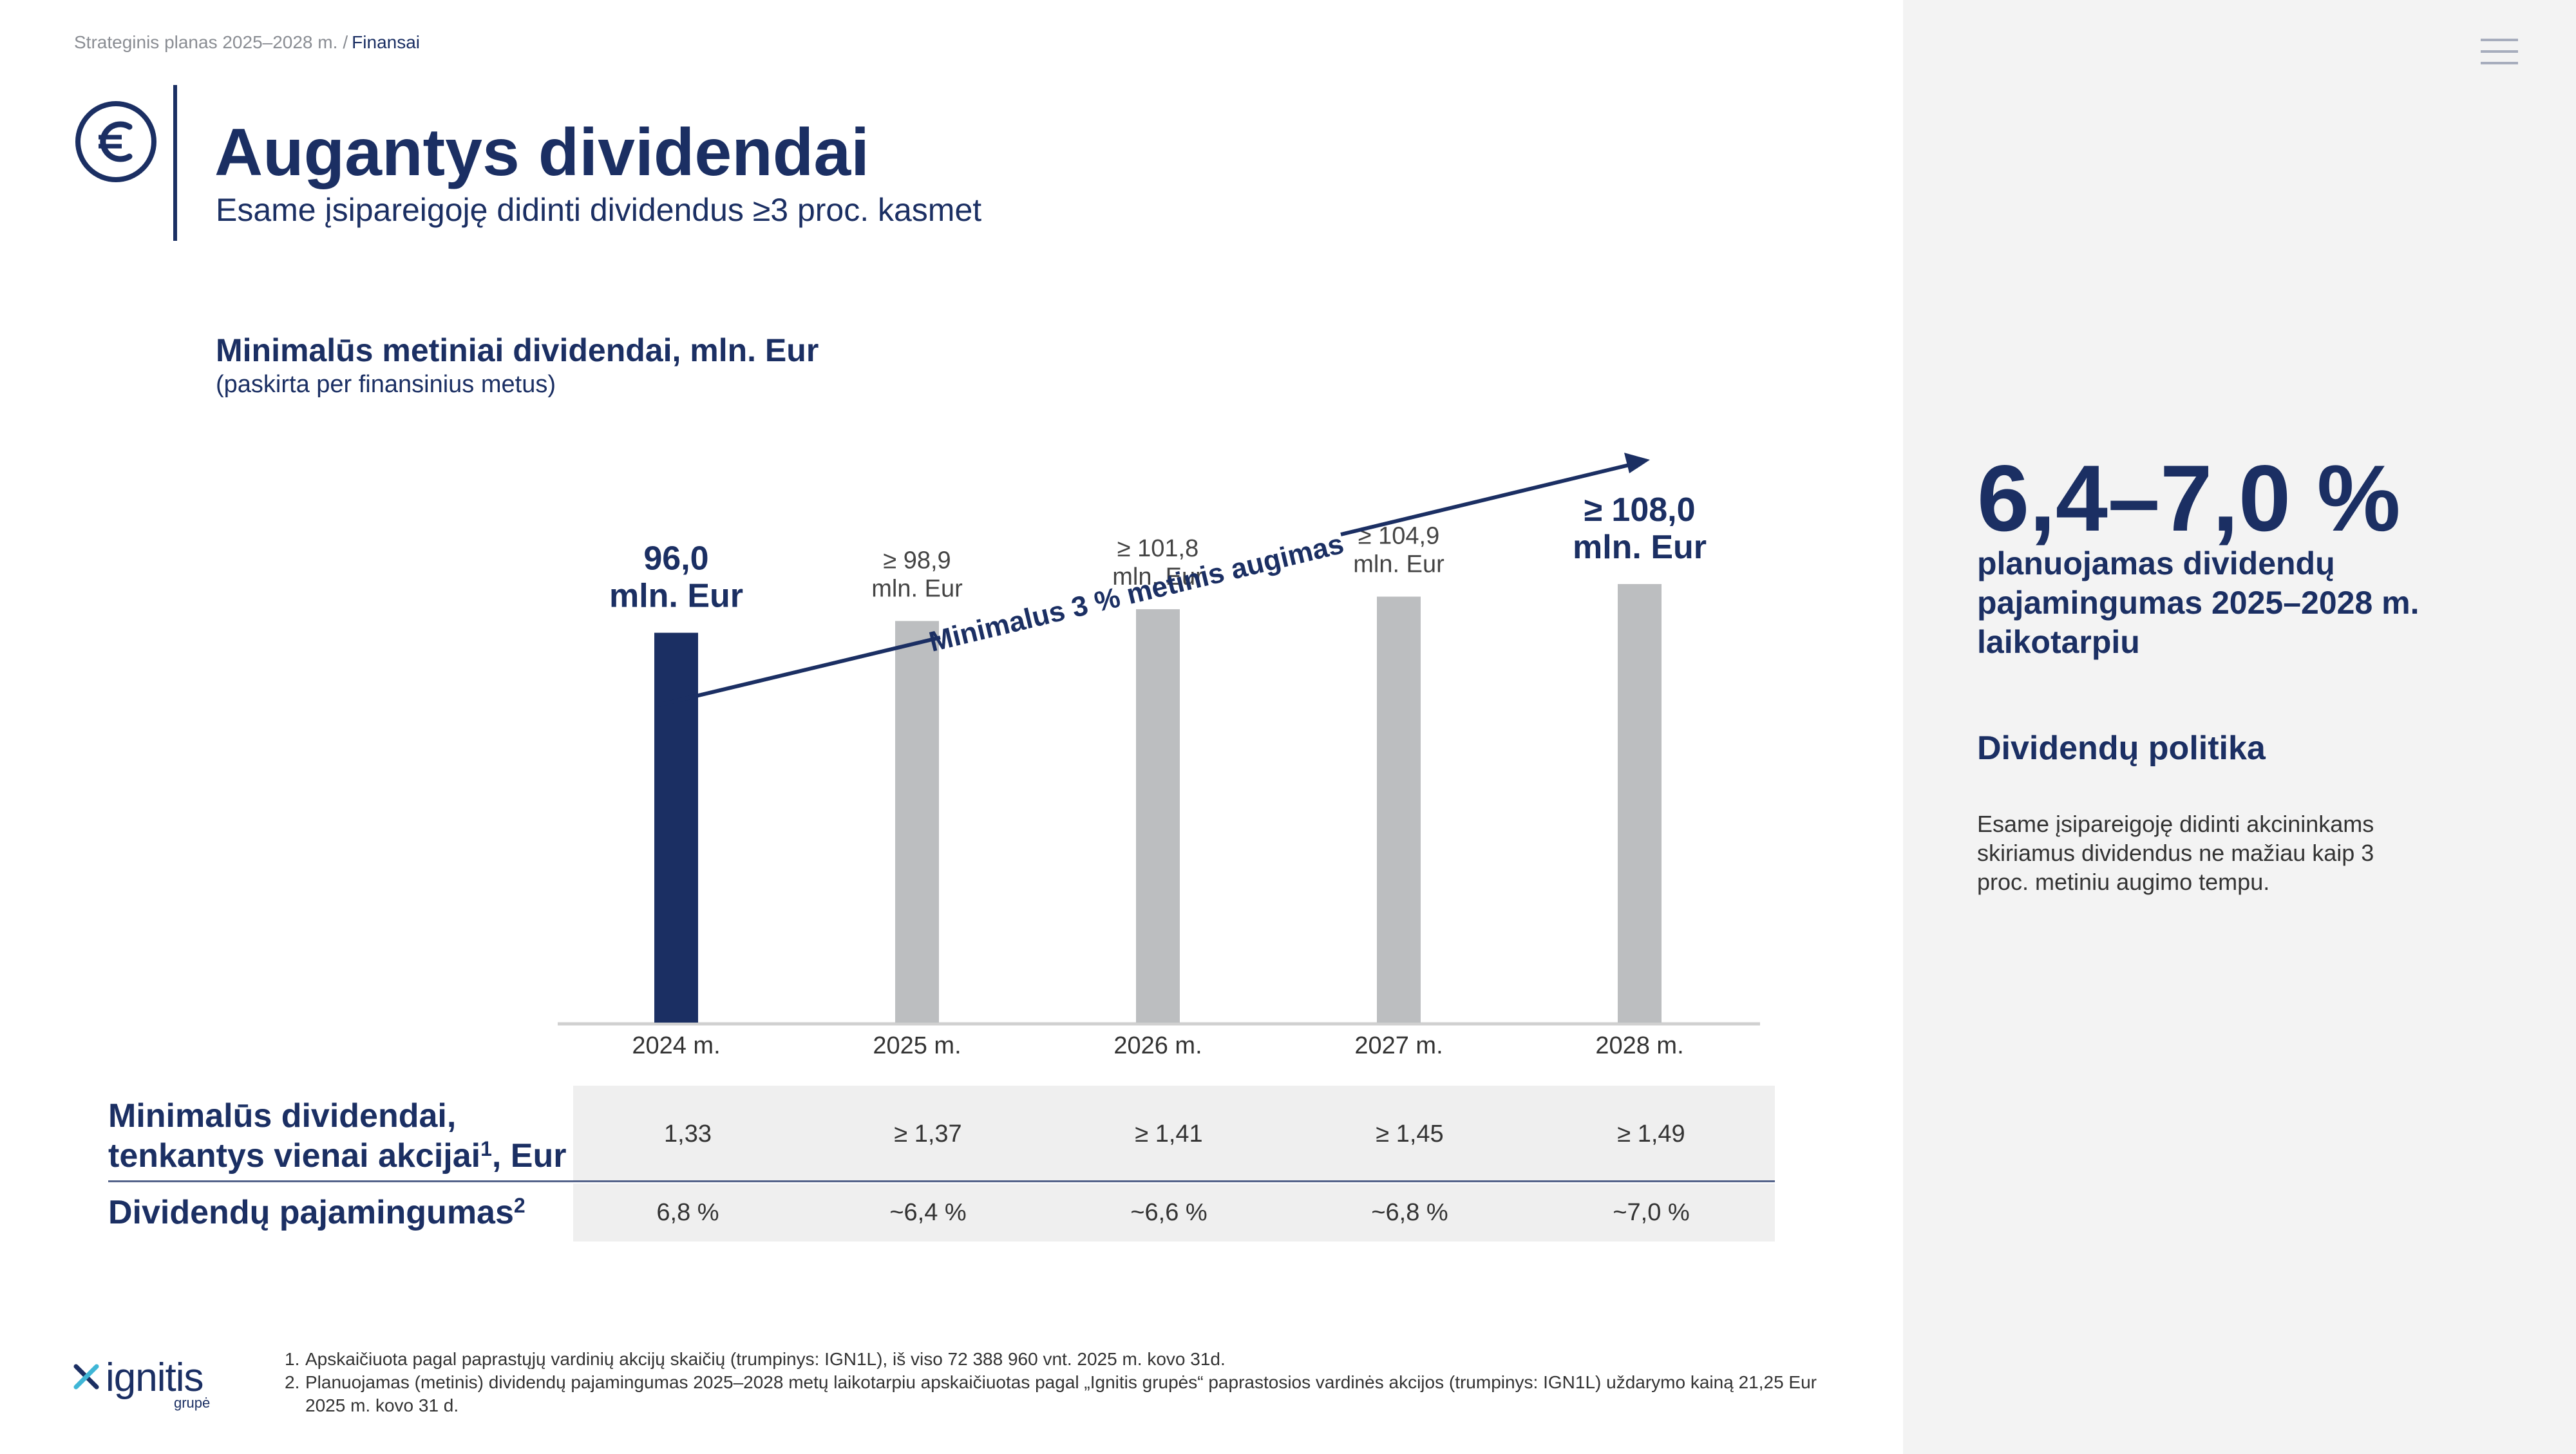 This screenshot has height=1454, width=2576. What do you see at coordinates (928, 1212) in the screenshot?
I see `table-cell: ~6,4 %` at bounding box center [928, 1212].